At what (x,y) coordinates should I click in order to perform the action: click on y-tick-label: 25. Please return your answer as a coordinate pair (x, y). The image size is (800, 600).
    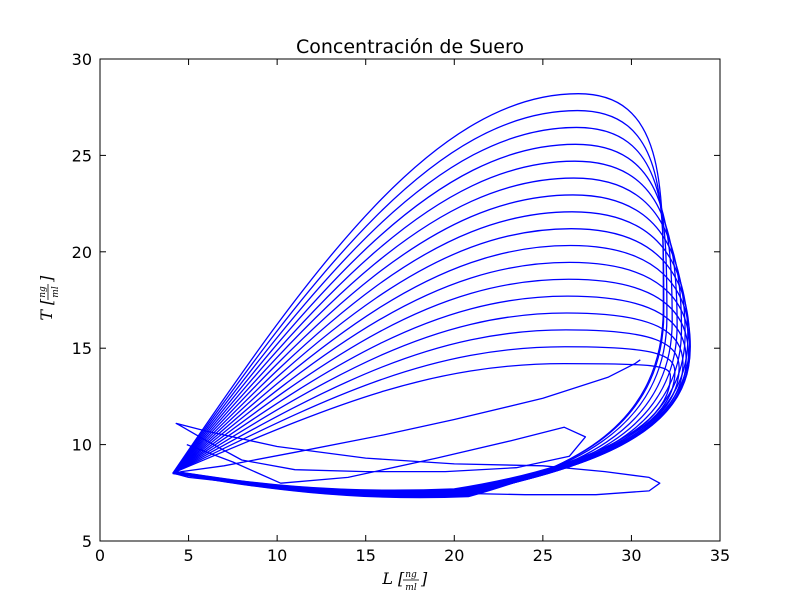
    Looking at the image, I should click on (82, 155).